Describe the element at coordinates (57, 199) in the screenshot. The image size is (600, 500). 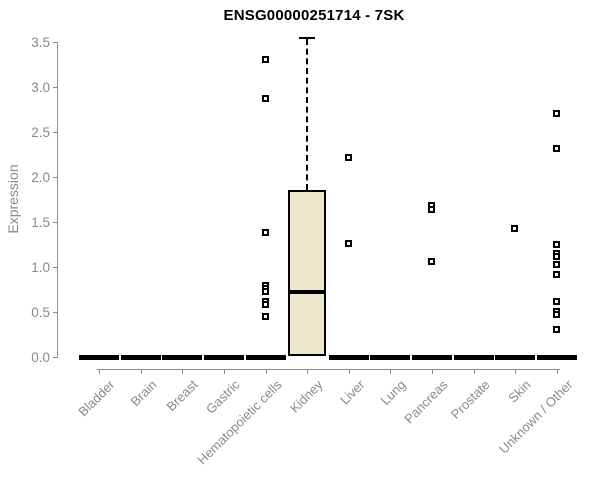
I see `y-axis-line` at that location.